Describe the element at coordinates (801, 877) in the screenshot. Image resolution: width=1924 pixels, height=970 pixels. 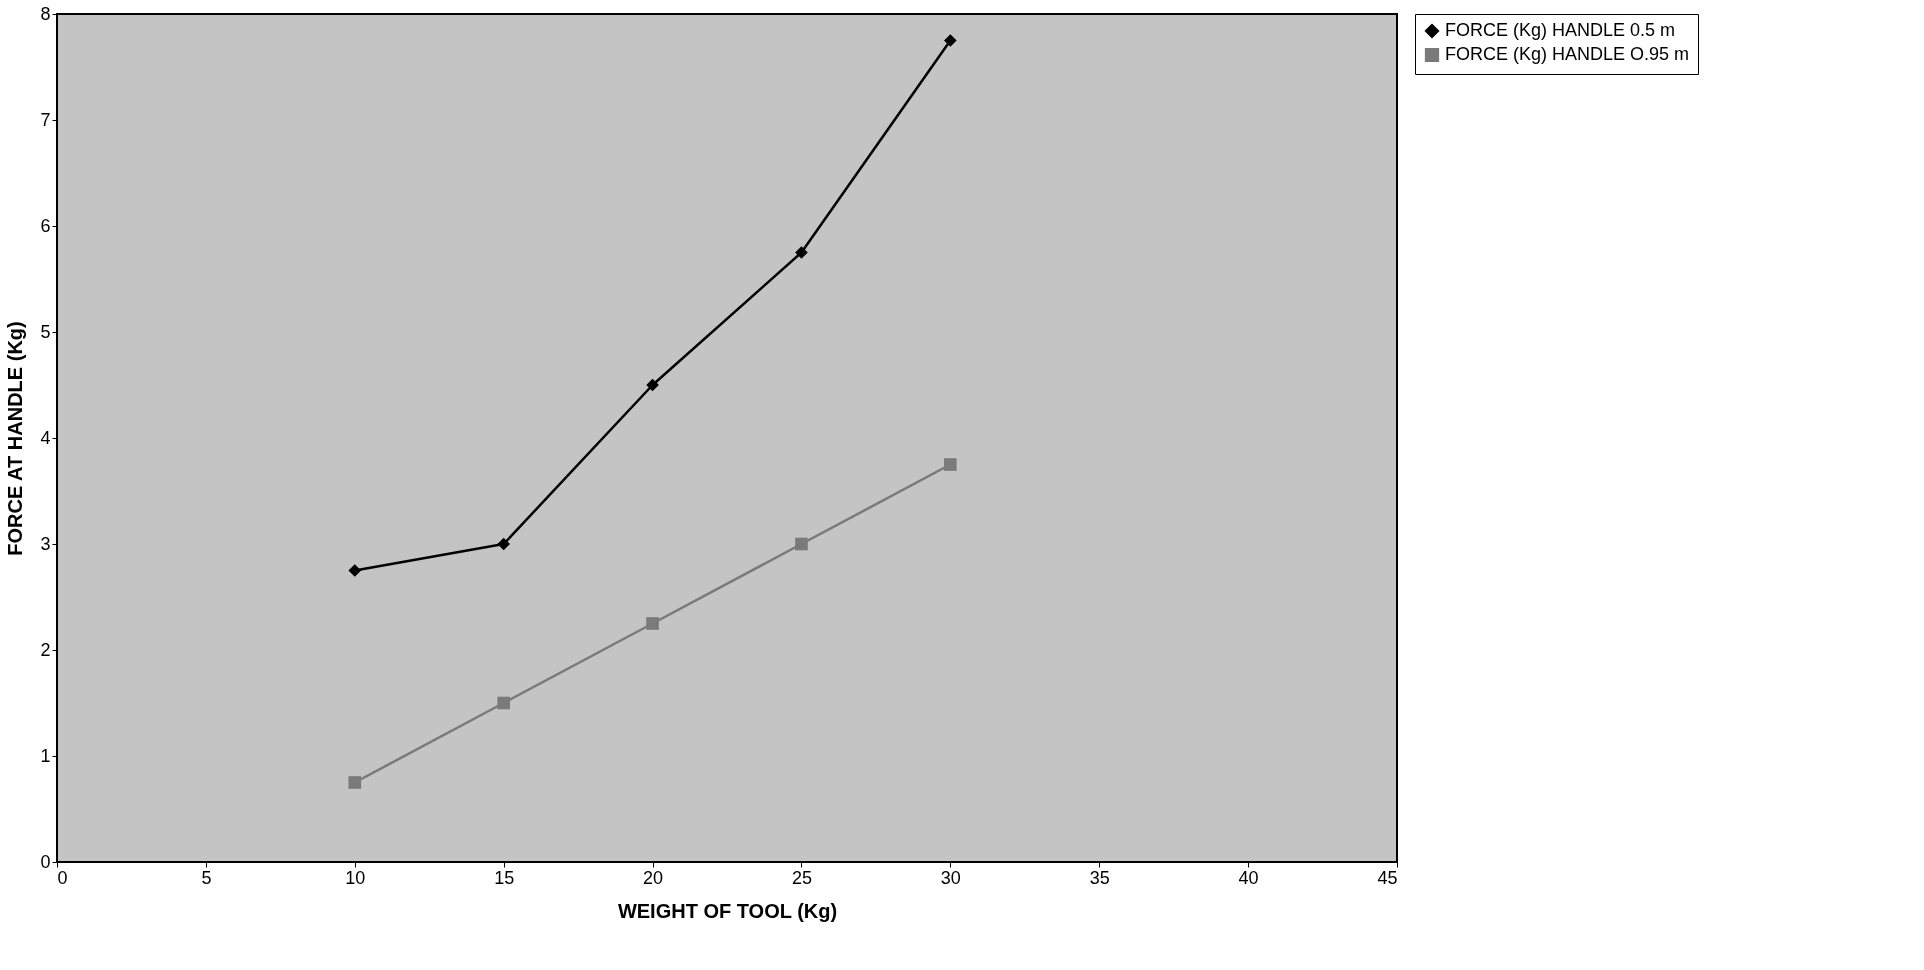
I see `x-tick-label: 25` at that location.